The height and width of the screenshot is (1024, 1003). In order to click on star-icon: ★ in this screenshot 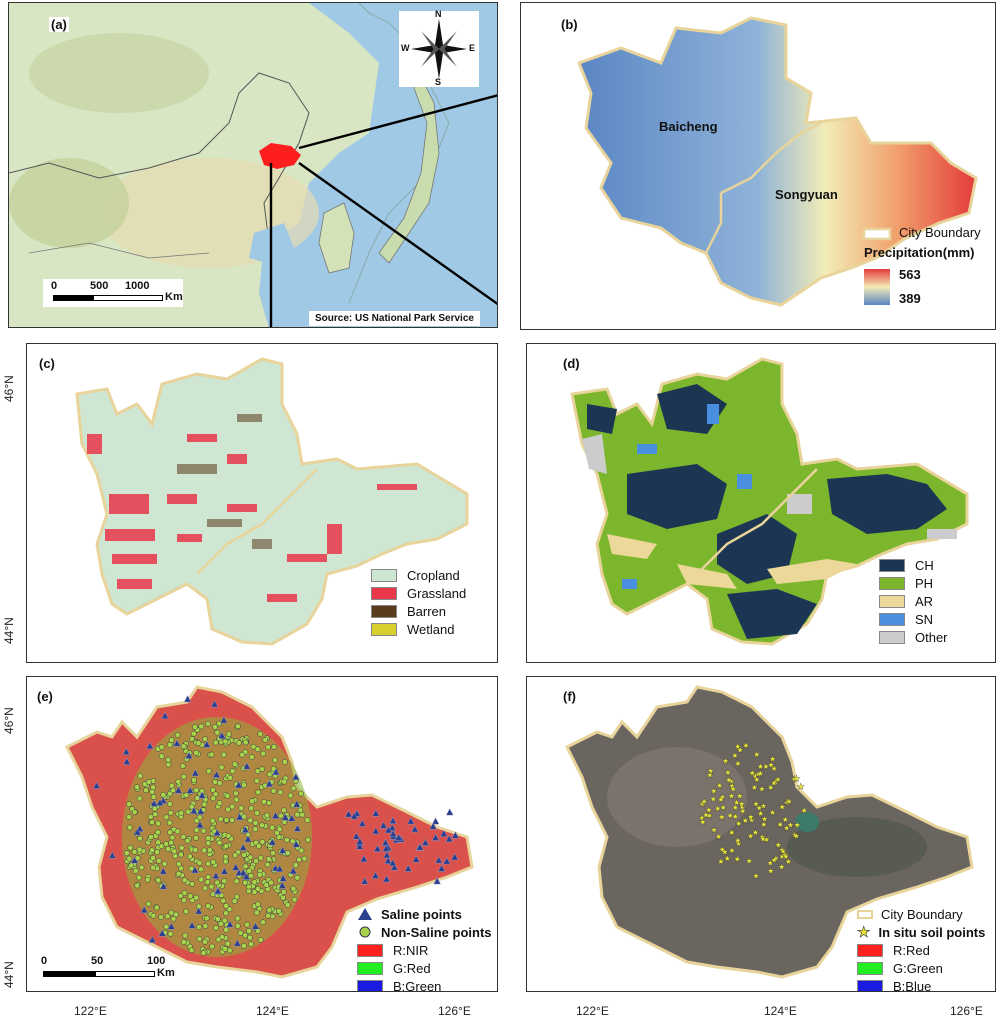, I will do `click(864, 933)`.